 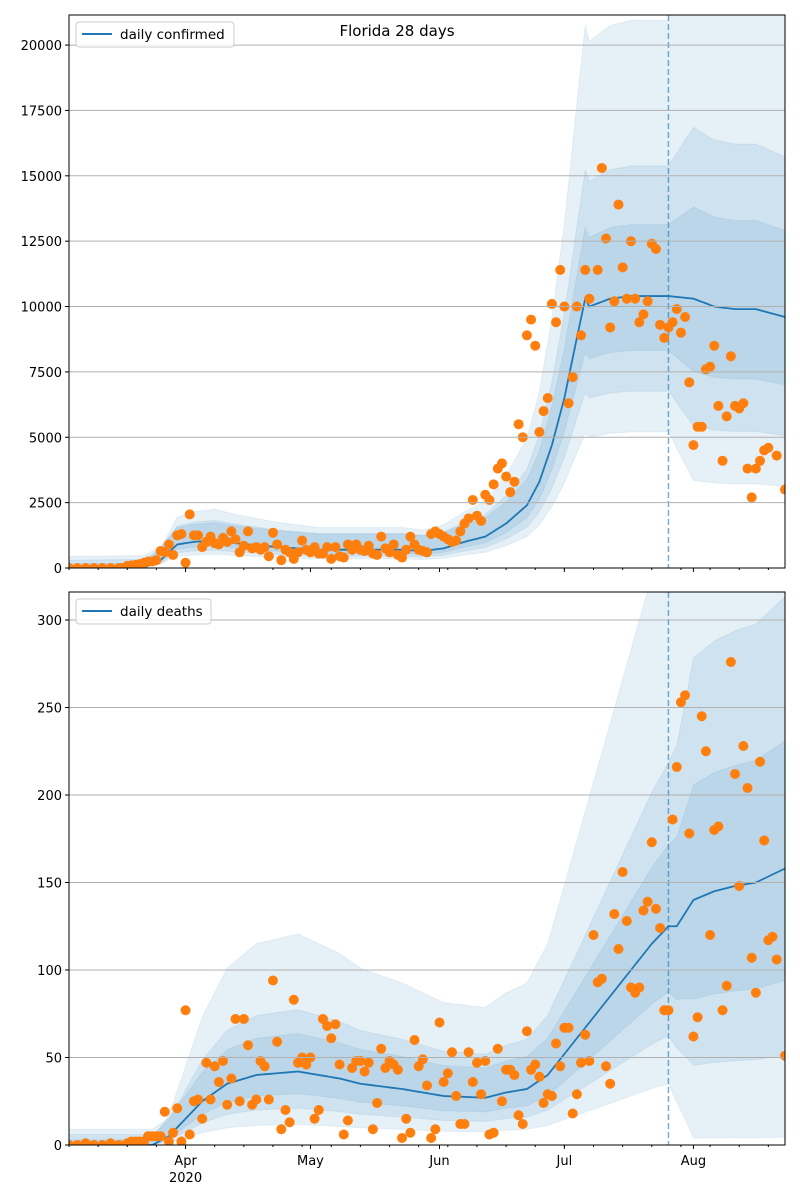 What do you see at coordinates (693, 1161) in the screenshot?
I see `x-tick-label: Aug` at bounding box center [693, 1161].